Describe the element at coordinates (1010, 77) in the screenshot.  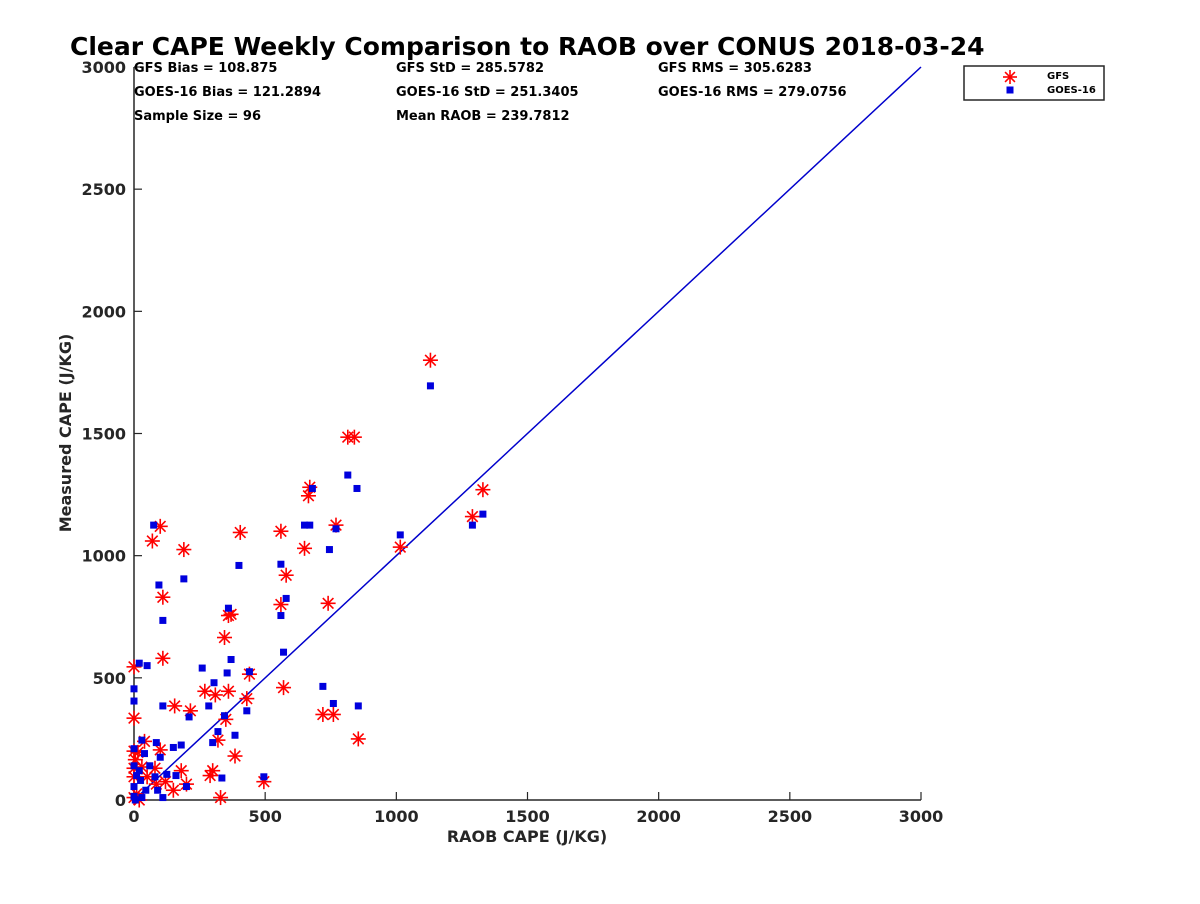
I see `legend-gfs-marker` at that location.